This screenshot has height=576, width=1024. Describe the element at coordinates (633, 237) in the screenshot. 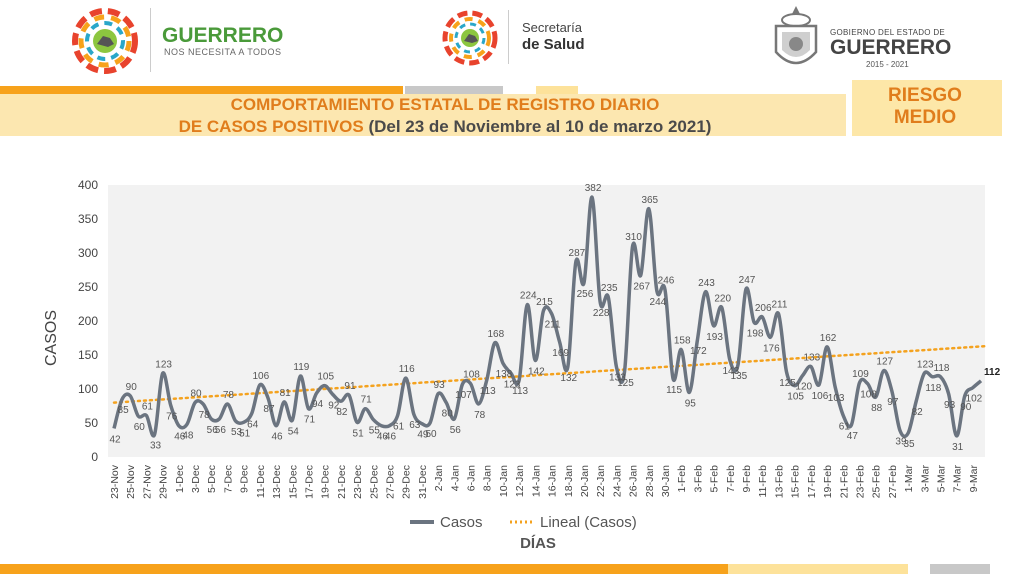

I see `data-label: 310` at that location.